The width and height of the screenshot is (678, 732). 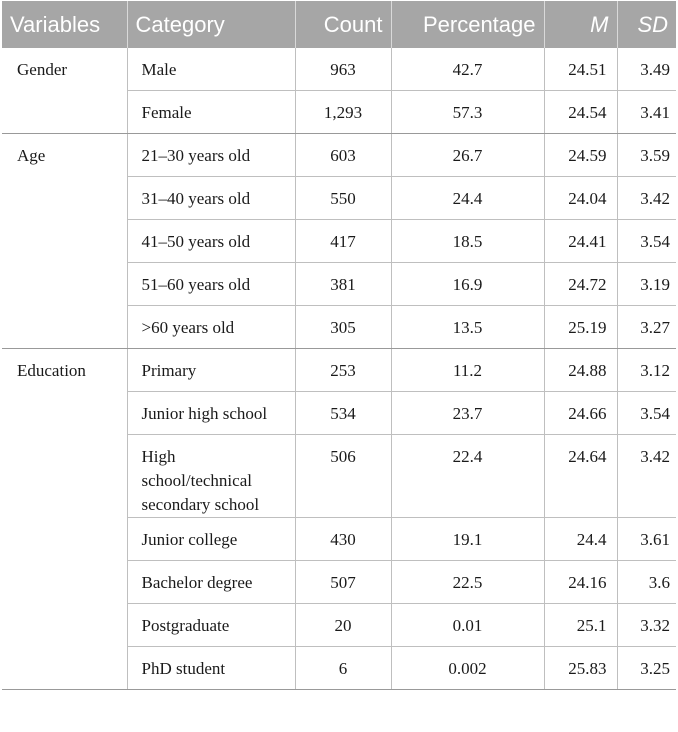 I want to click on sd-cell: 3.49, so click(x=646, y=69).